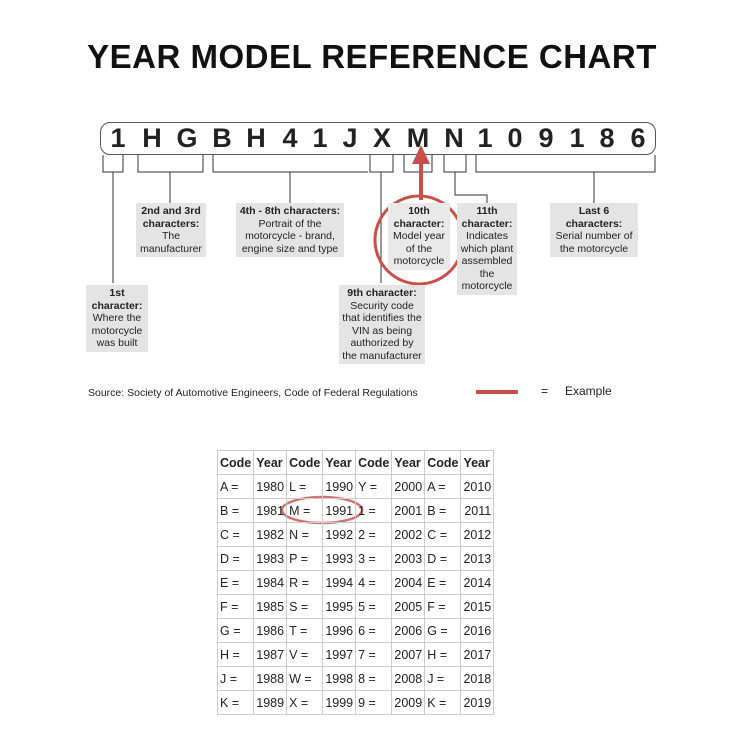 The image size is (744, 755). I want to click on table-row: B = 1981 M = 1991 1 = 2001 B = 2011, so click(355, 510).